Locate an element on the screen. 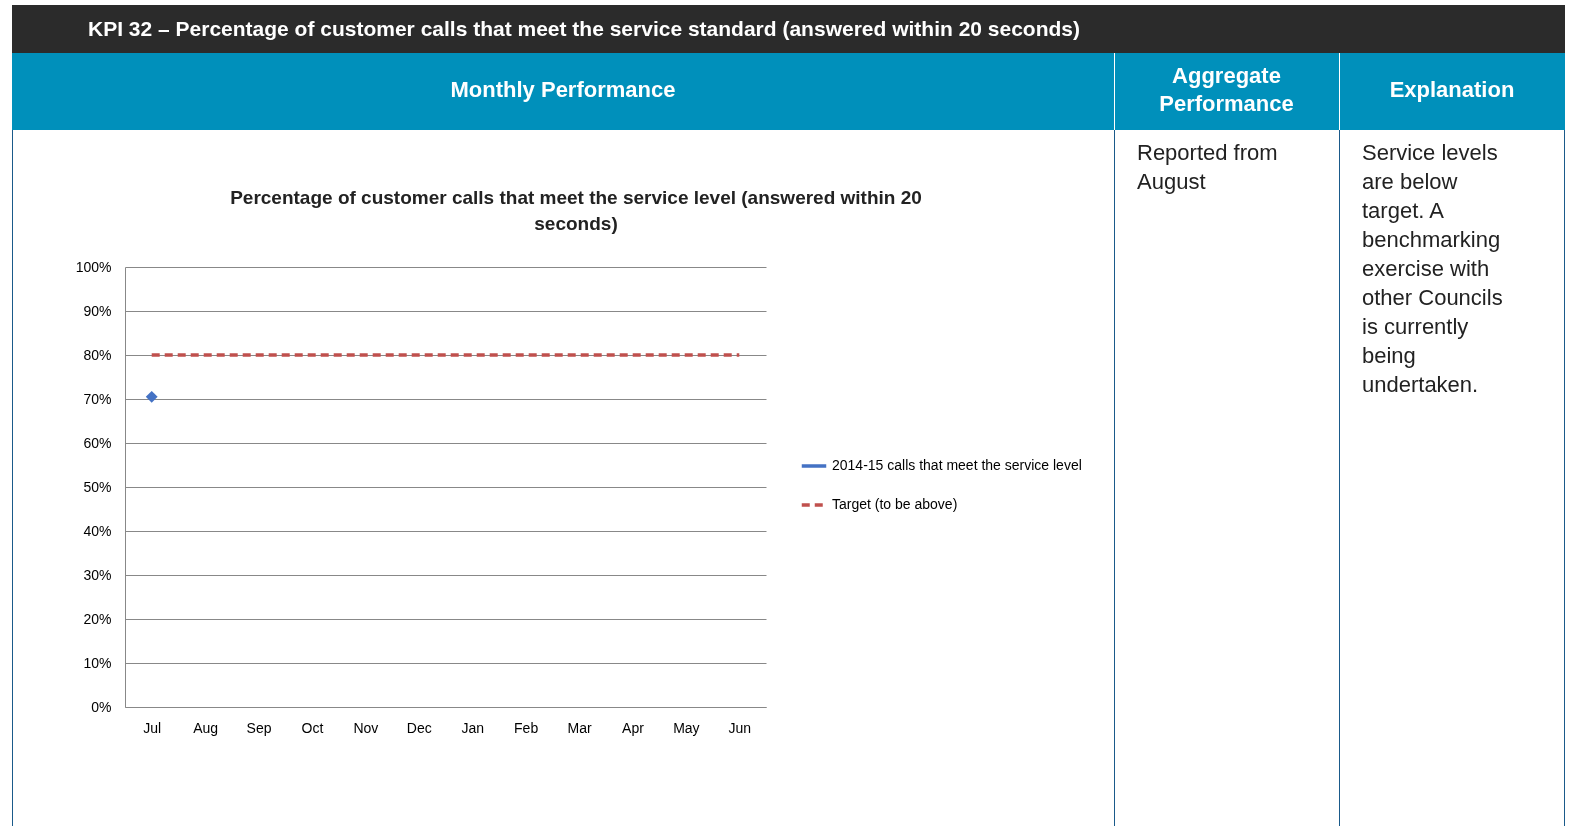 This screenshot has width=1582, height=826. x-tick-label: Sep is located at coordinates (259, 727).